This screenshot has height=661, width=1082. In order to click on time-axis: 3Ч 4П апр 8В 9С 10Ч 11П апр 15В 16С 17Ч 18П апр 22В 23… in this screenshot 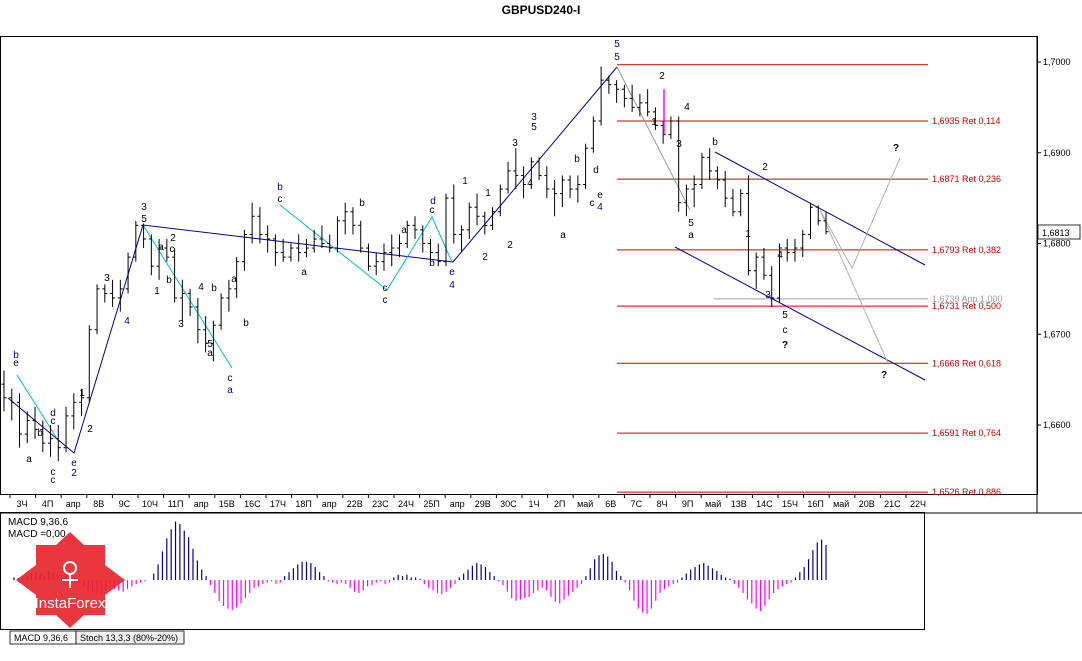, I will do `click(467, 501)`.